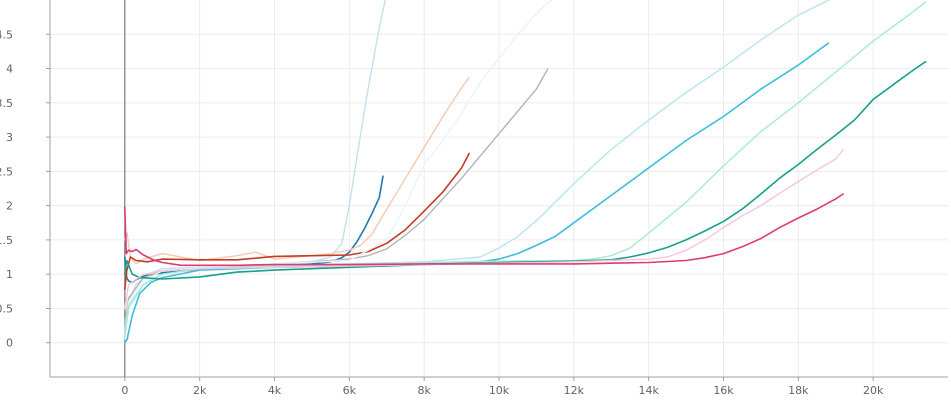 This screenshot has width=951, height=400. I want to click on x-tick-label: 10k, so click(499, 390).